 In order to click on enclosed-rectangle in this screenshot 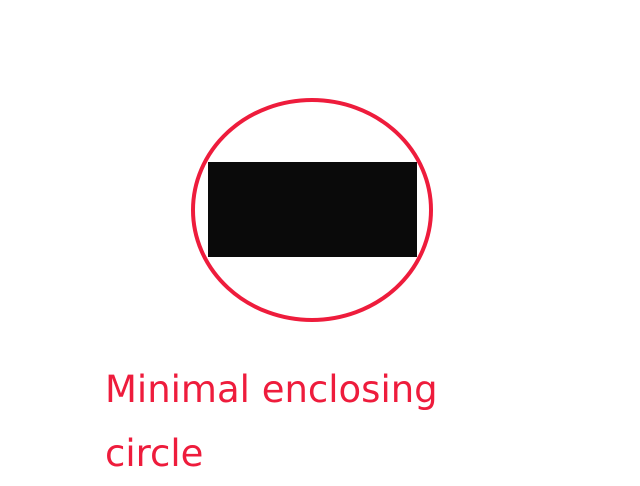, I will do `click(312, 209)`.